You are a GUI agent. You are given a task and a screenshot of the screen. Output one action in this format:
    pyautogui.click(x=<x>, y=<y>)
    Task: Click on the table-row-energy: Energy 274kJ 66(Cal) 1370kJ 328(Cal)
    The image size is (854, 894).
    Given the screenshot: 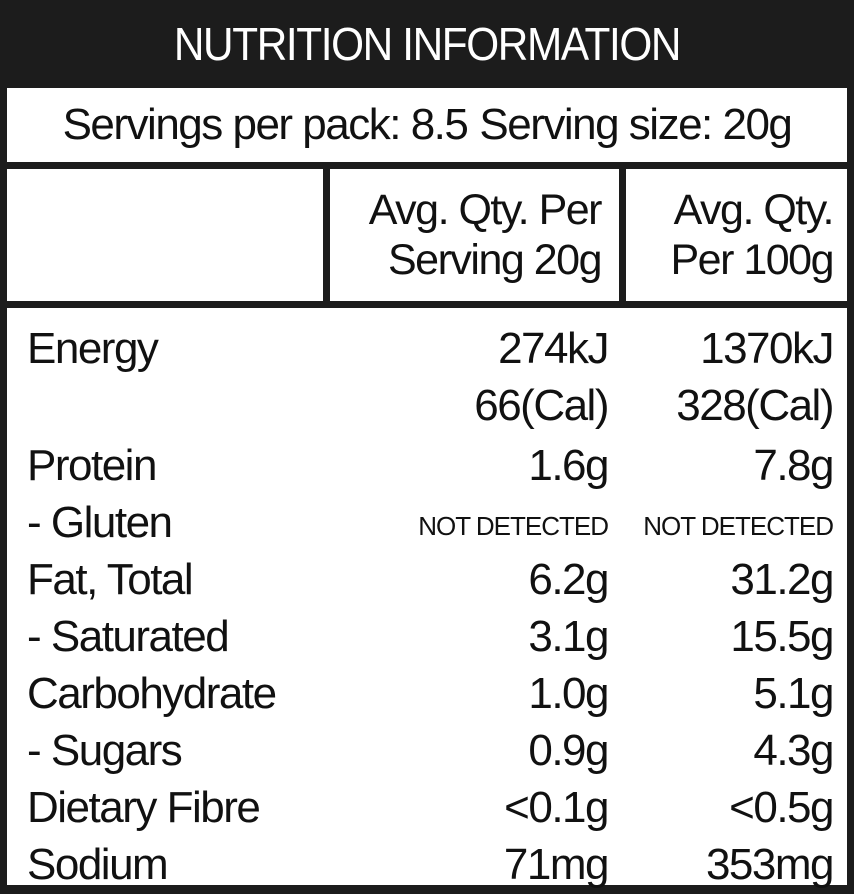 What is the action you would take?
    pyautogui.click(x=431, y=377)
    